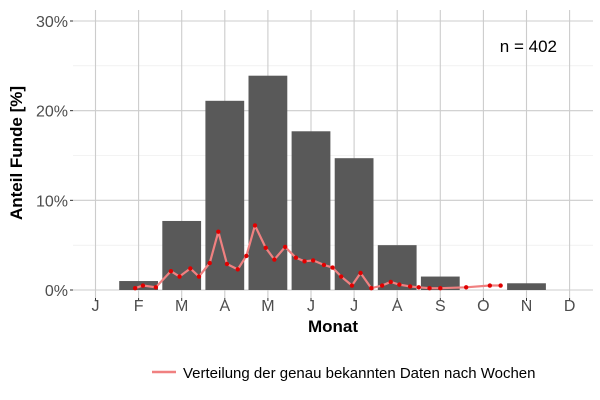 This screenshot has width=600, height=400. Describe the element at coordinates (440, 306) in the screenshot. I see `x-tick-label: S` at that location.